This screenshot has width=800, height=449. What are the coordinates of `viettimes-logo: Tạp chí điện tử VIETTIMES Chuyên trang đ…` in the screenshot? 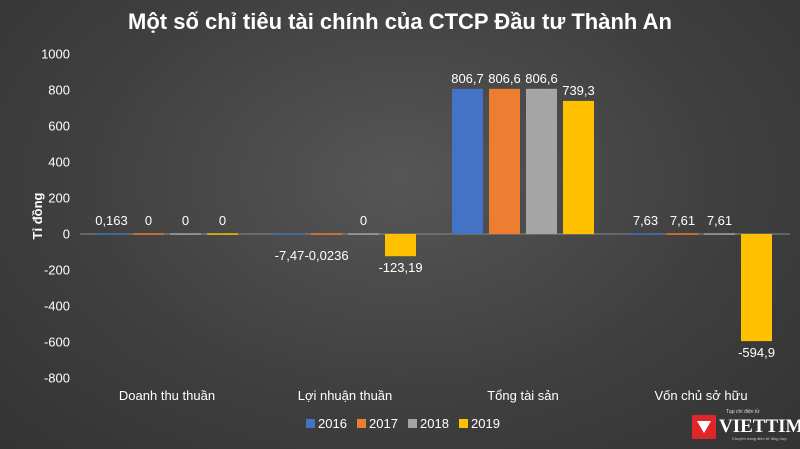 It's located at (746, 424).